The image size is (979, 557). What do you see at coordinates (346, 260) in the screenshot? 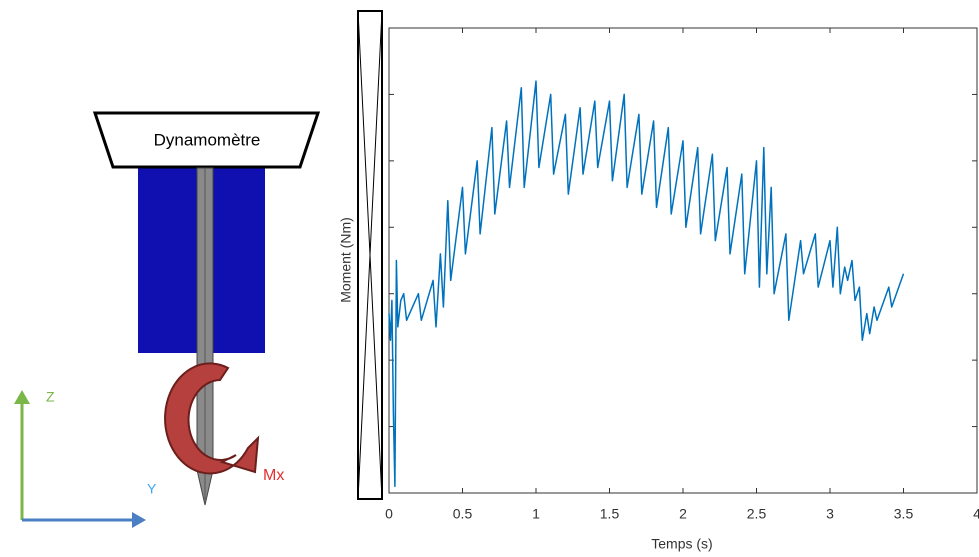
I see `y-axis-title: Moment (Nm)` at bounding box center [346, 260].